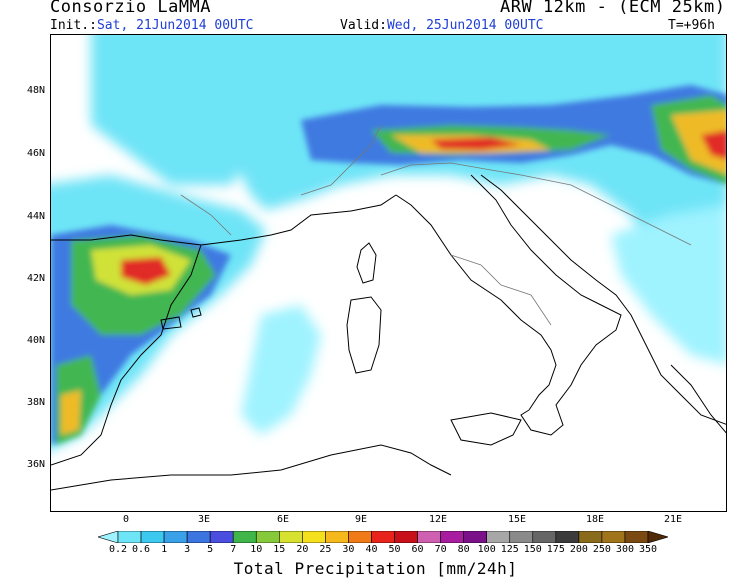 This screenshot has width=751, height=580. Describe the element at coordinates (210, 549) in the screenshot. I see `colorbar-level-label: 5` at that location.